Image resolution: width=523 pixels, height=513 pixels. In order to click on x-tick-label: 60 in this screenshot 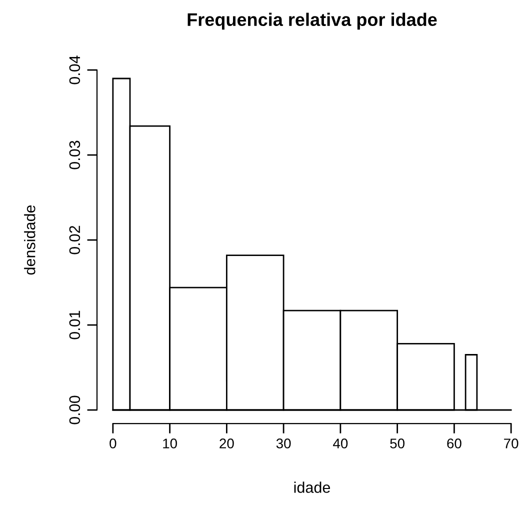, I will do `click(454, 443)`.